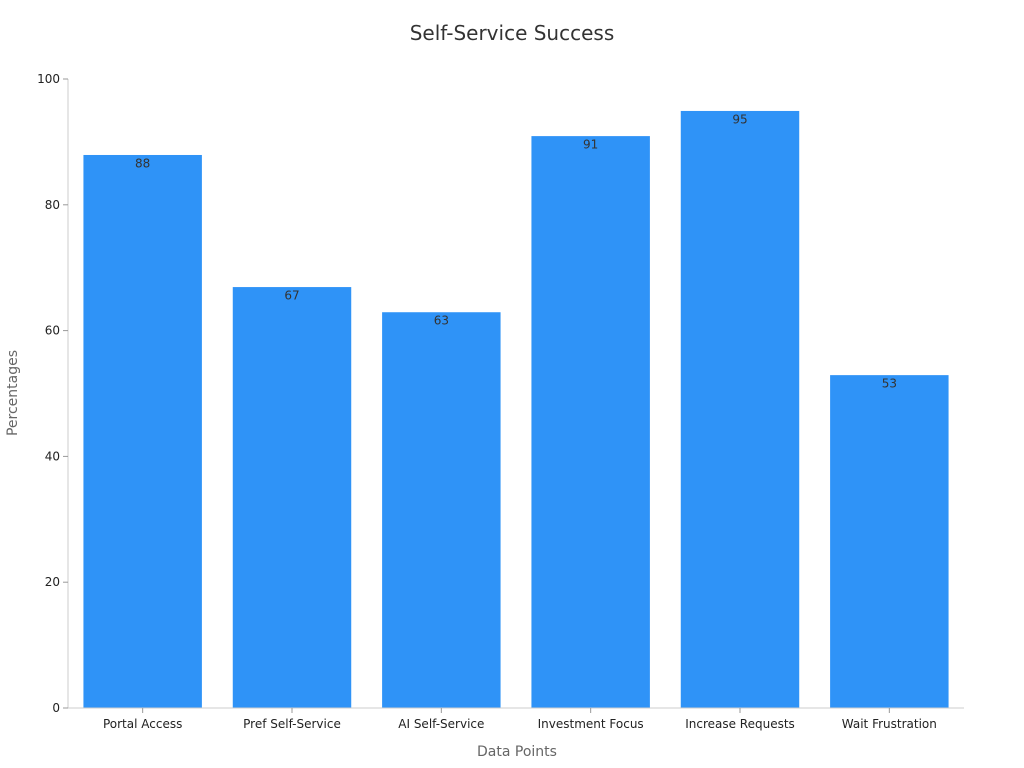  Describe the element at coordinates (48, 79) in the screenshot. I see `y-tick-label-5: 100` at that location.